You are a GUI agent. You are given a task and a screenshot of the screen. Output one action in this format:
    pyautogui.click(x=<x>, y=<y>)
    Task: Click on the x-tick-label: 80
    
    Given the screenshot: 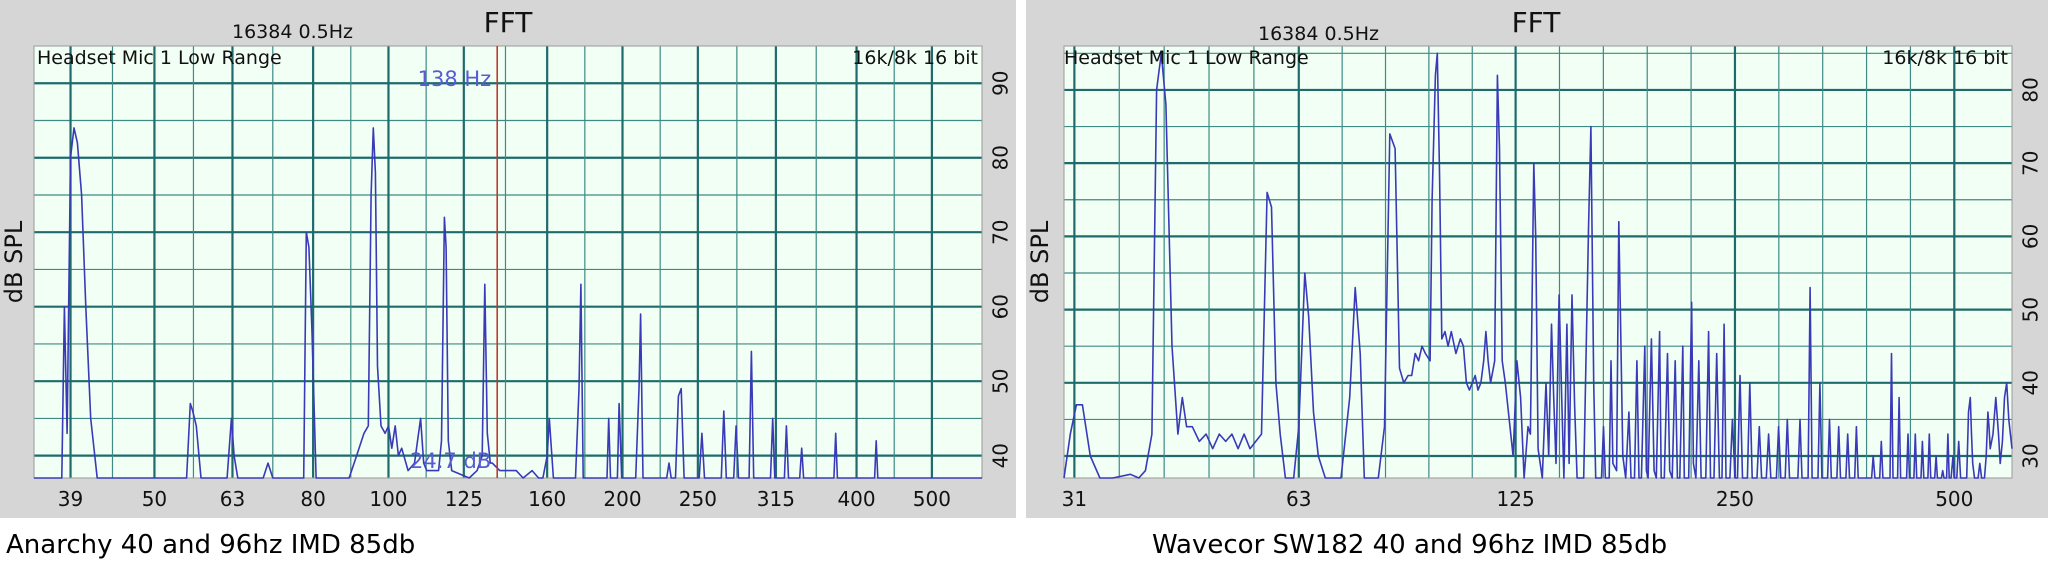 What is the action you would take?
    pyautogui.click(x=312, y=499)
    